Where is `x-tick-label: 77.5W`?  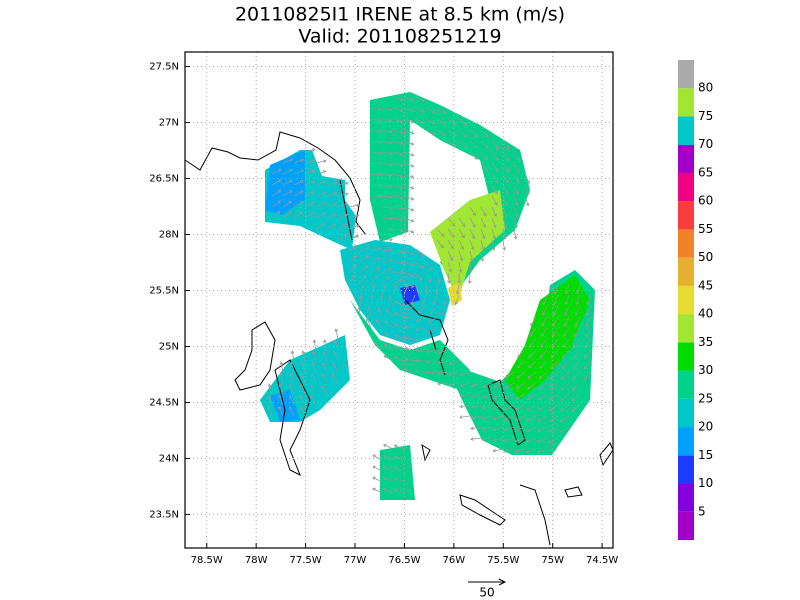 x-tick-label: 77.5W is located at coordinates (306, 560).